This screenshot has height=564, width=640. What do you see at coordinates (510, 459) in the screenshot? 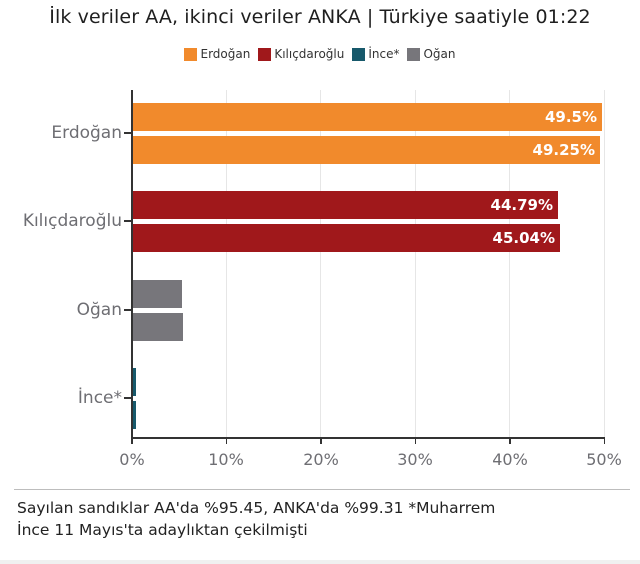
I see `x-tick-label: 40%` at bounding box center [510, 459].